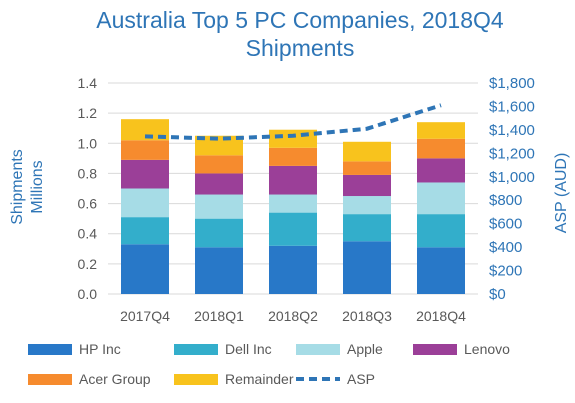 This screenshot has width=575, height=403. What do you see at coordinates (145, 316) in the screenshot?
I see `x-tick-label: 2017Q4` at bounding box center [145, 316].